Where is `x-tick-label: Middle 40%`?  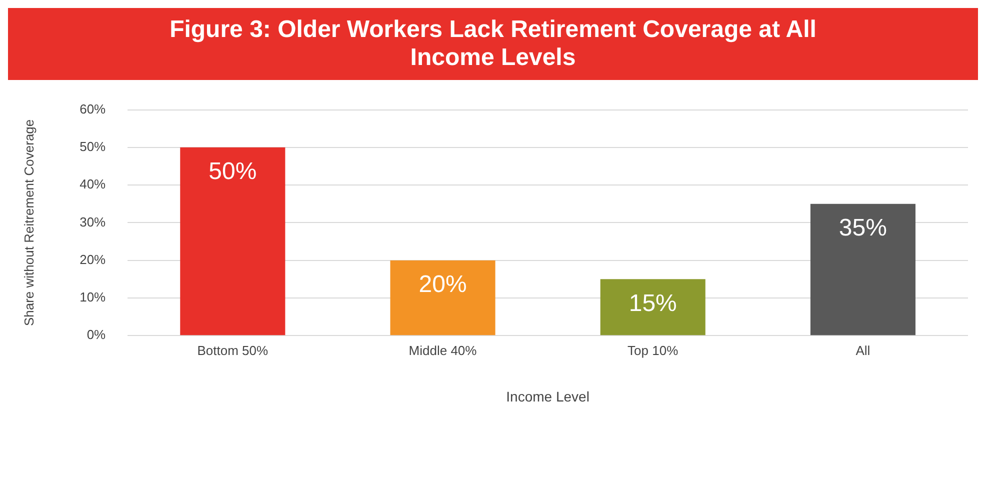 x-tick-label: Middle 40% is located at coordinates (443, 350).